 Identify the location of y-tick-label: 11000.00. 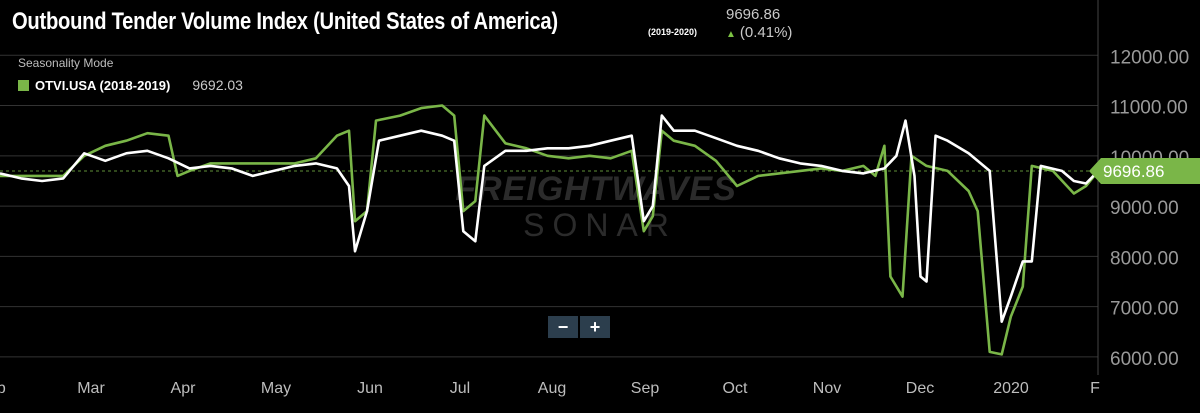
(1149, 108).